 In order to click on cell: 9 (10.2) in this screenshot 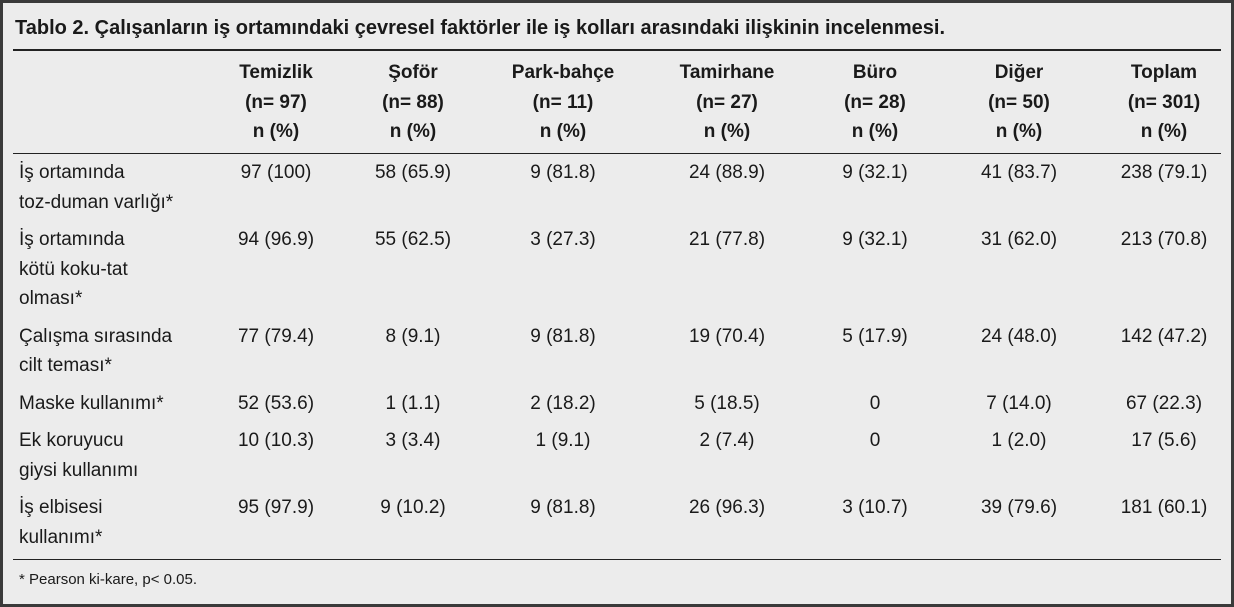, I will do `click(413, 507)`.